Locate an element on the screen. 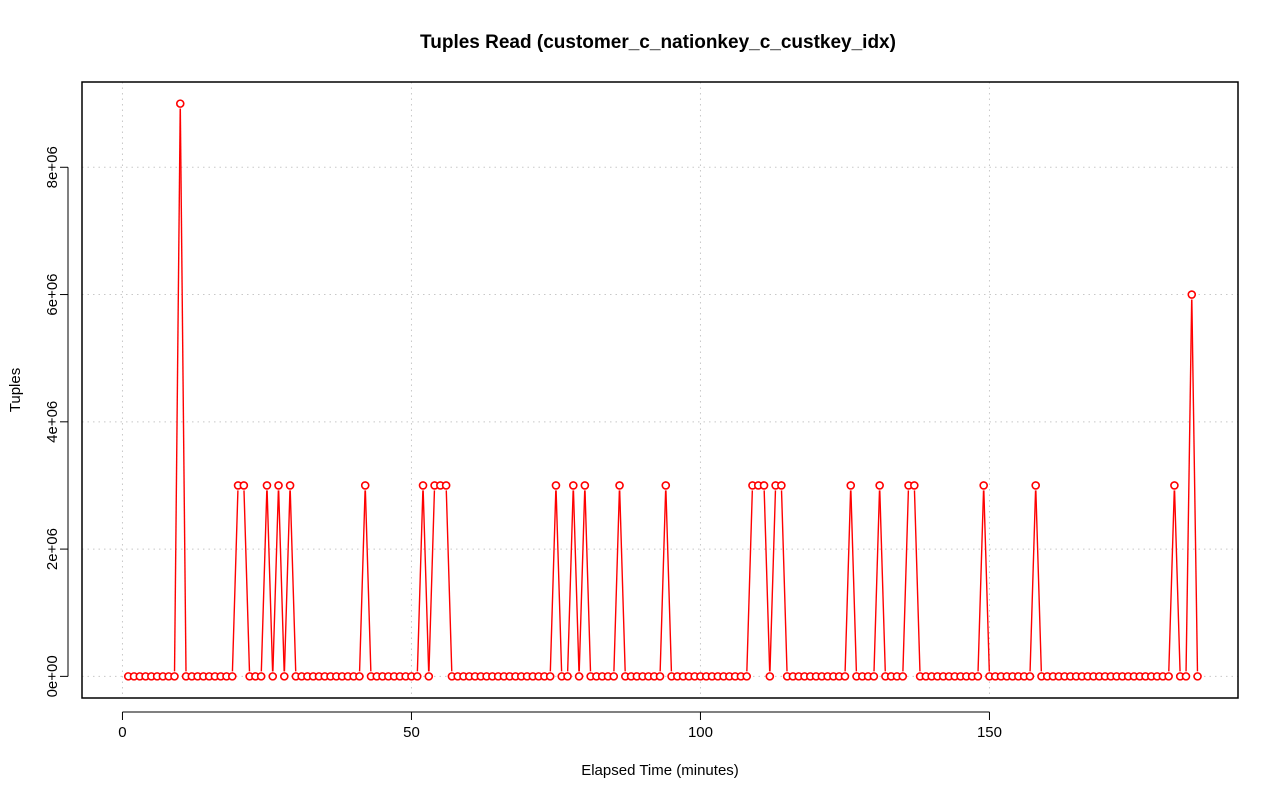 The image size is (1280, 801). y-tick-label: 2e+06 is located at coordinates (52, 549).